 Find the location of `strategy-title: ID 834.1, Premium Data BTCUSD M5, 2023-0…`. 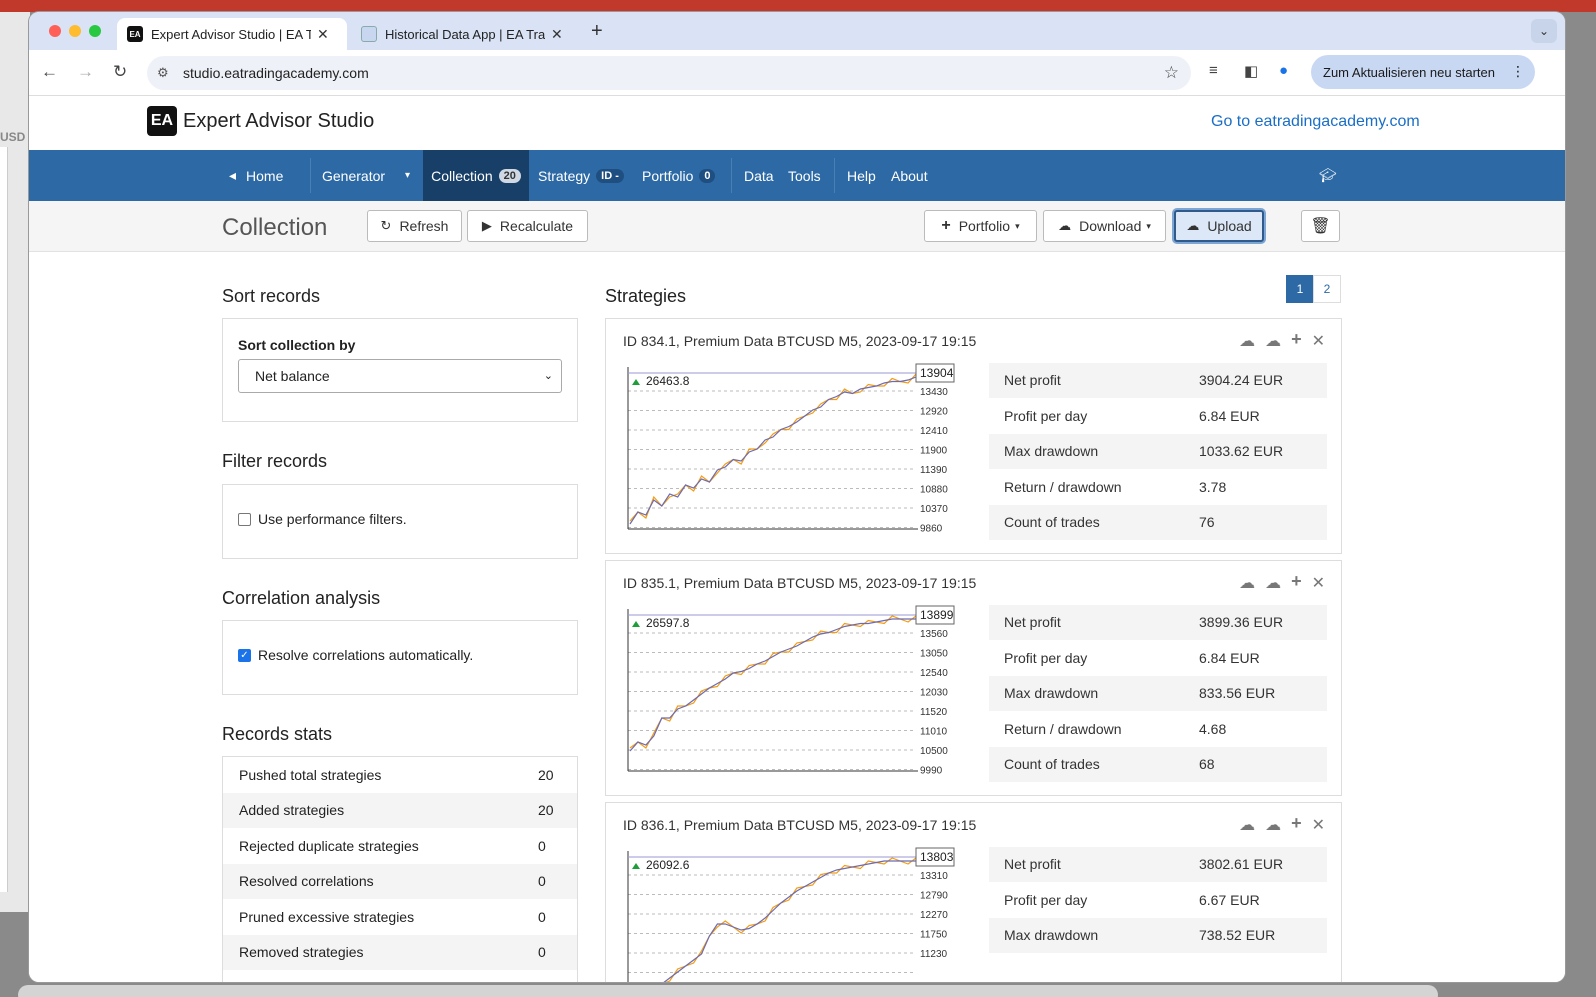

strategy-title: ID 834.1, Premium Data BTCUSD M5, 2023-0… is located at coordinates (800, 341).